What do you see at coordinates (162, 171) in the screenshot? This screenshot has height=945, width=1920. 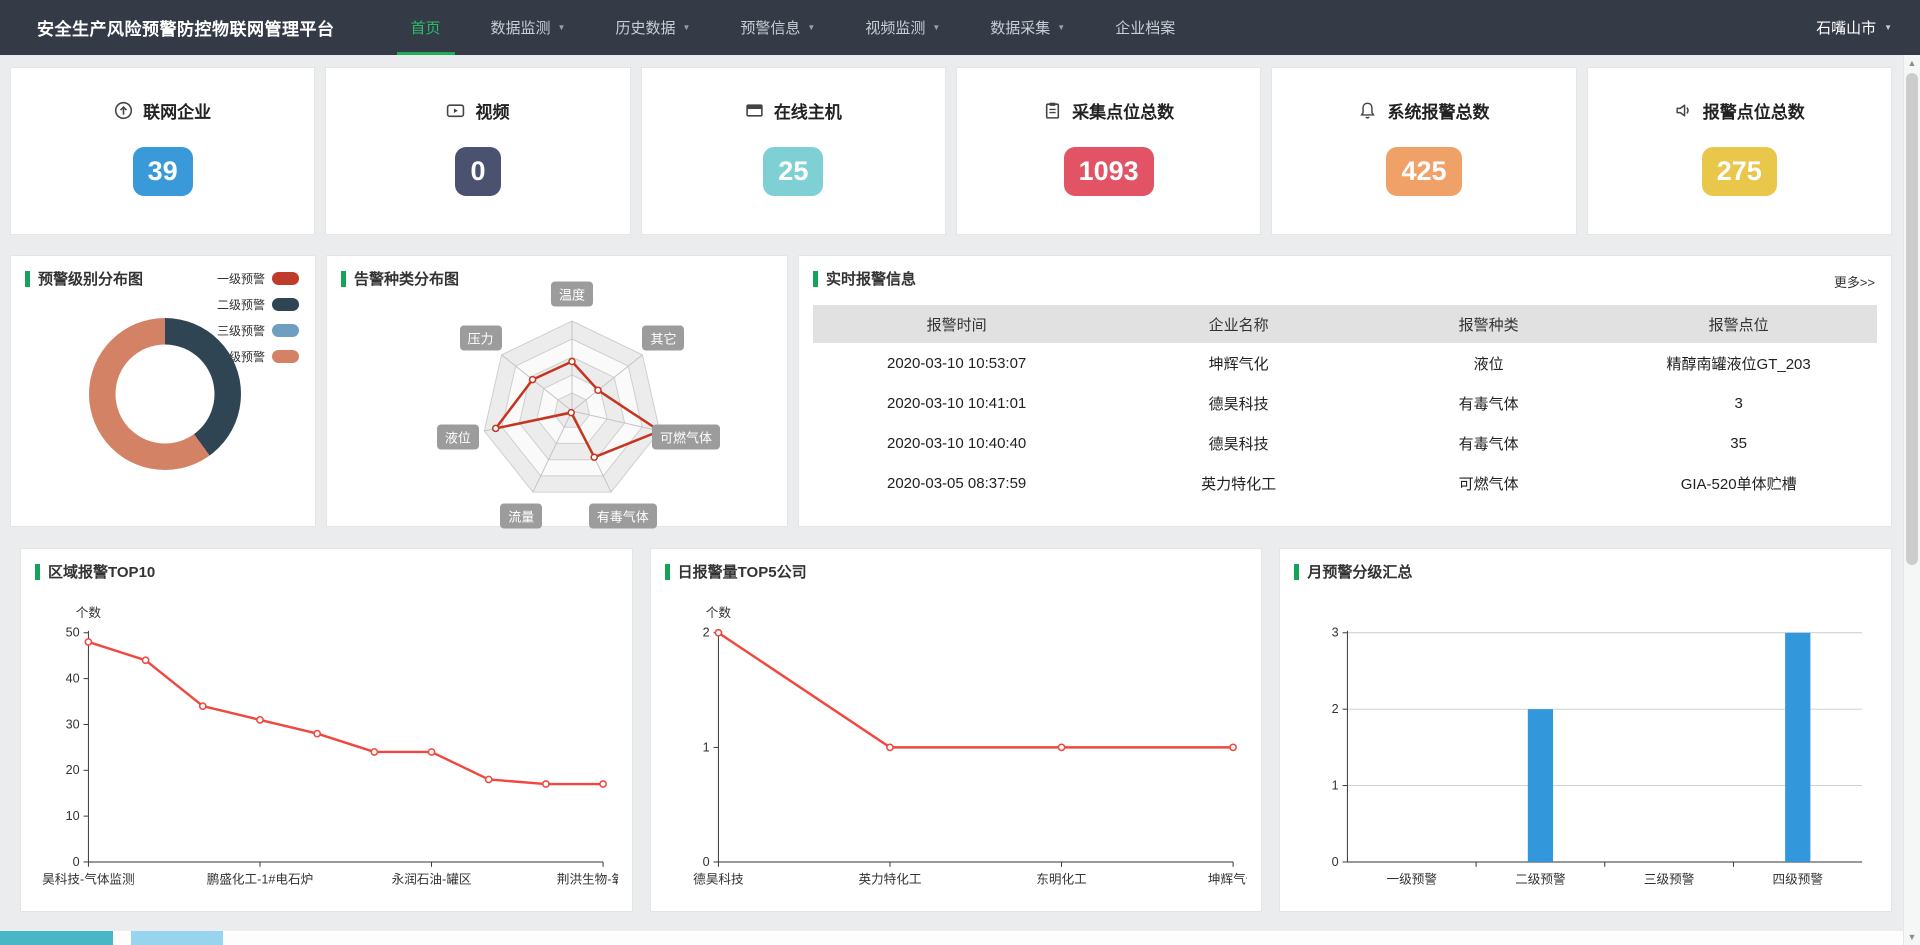 I see `stat-value: 39` at bounding box center [162, 171].